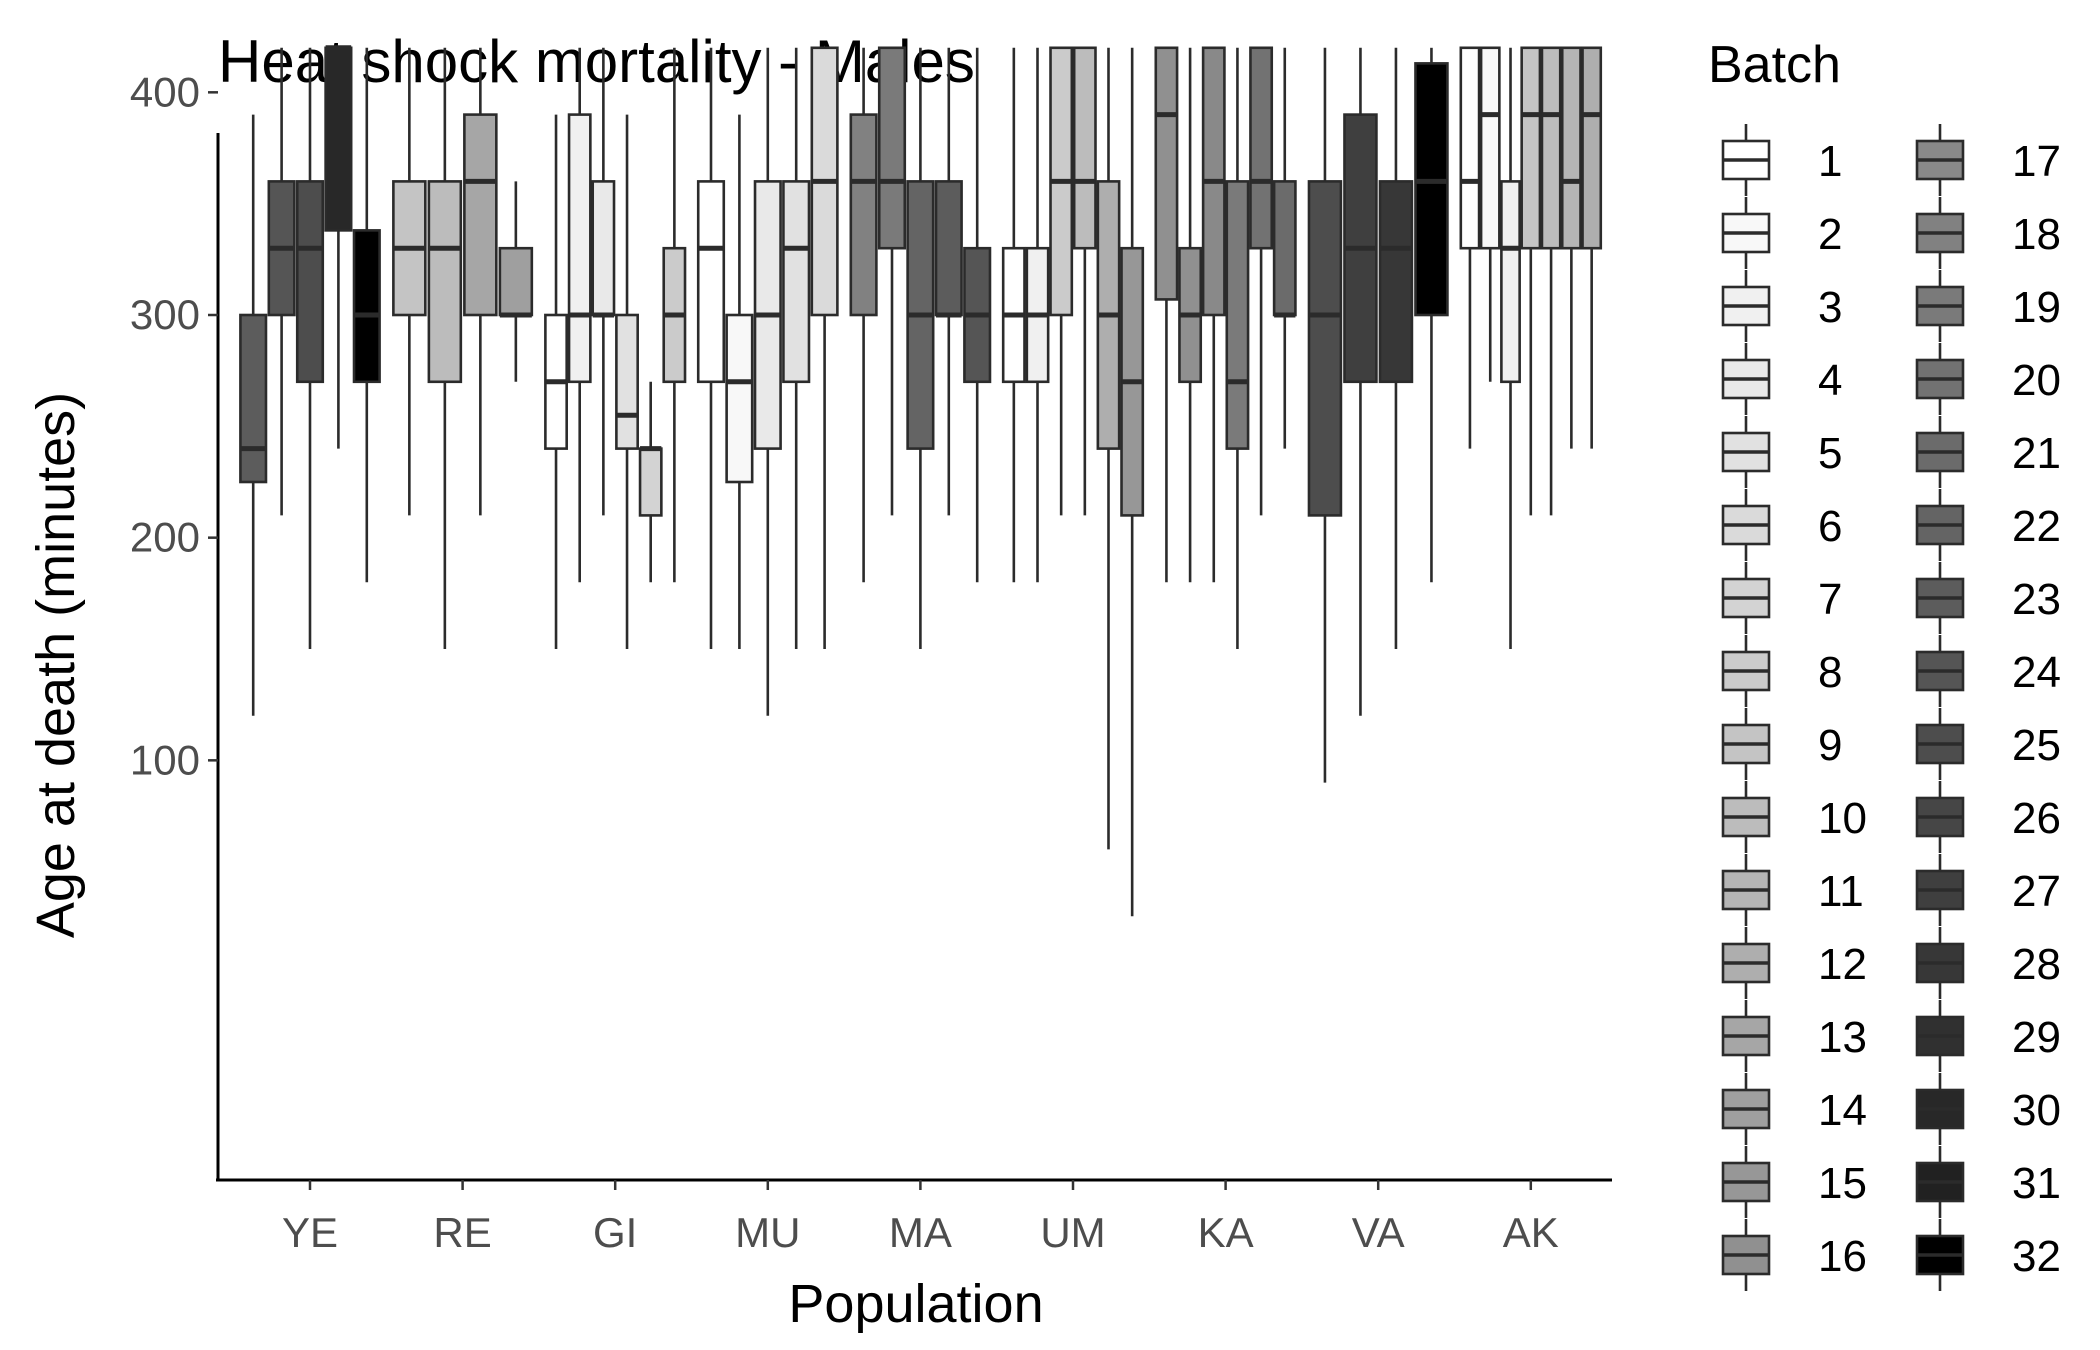 The height and width of the screenshot is (1350, 2100). I want to click on legend-item-batch-2: 2, so click(1781, 233).